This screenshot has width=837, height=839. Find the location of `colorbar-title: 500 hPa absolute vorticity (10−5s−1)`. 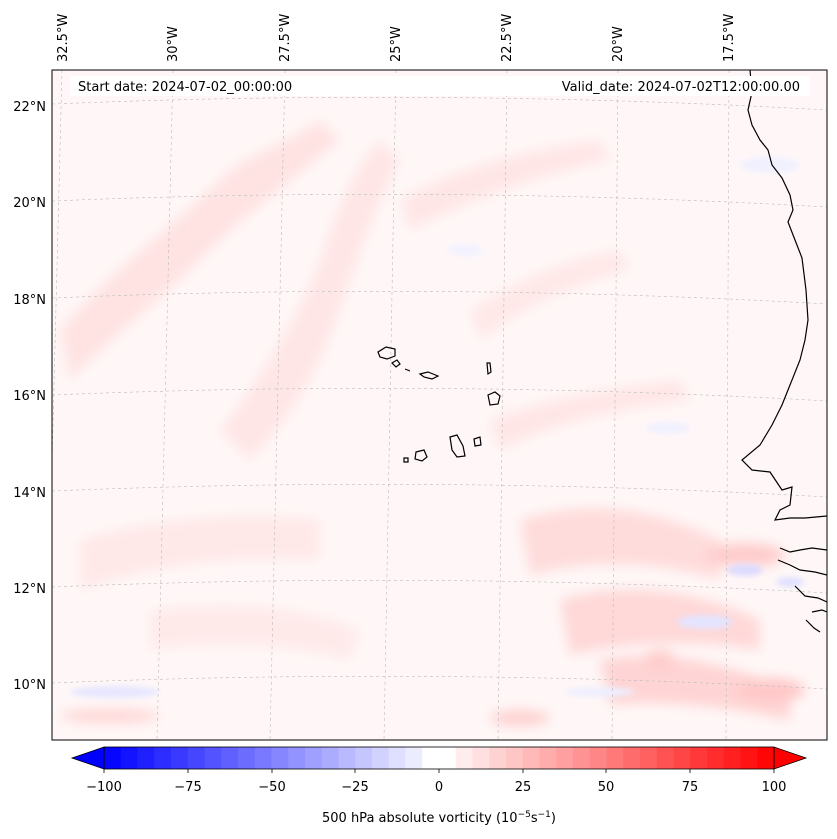

colorbar-title: 500 hPa absolute vorticity (10−5s−1) is located at coordinates (439, 818).